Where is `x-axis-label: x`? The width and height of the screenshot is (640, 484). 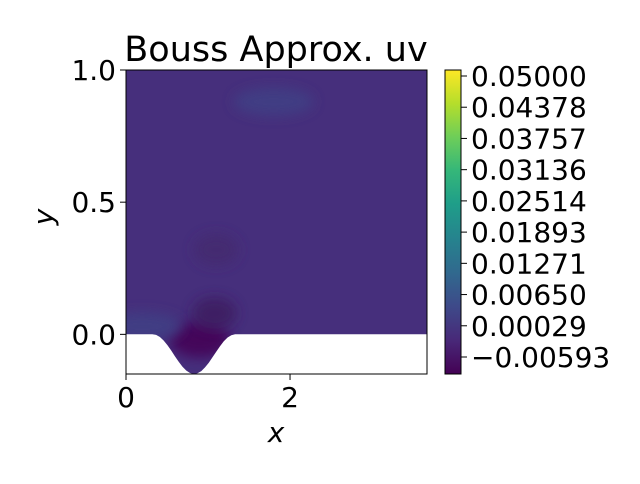
x-axis-label: x is located at coordinates (276, 432).